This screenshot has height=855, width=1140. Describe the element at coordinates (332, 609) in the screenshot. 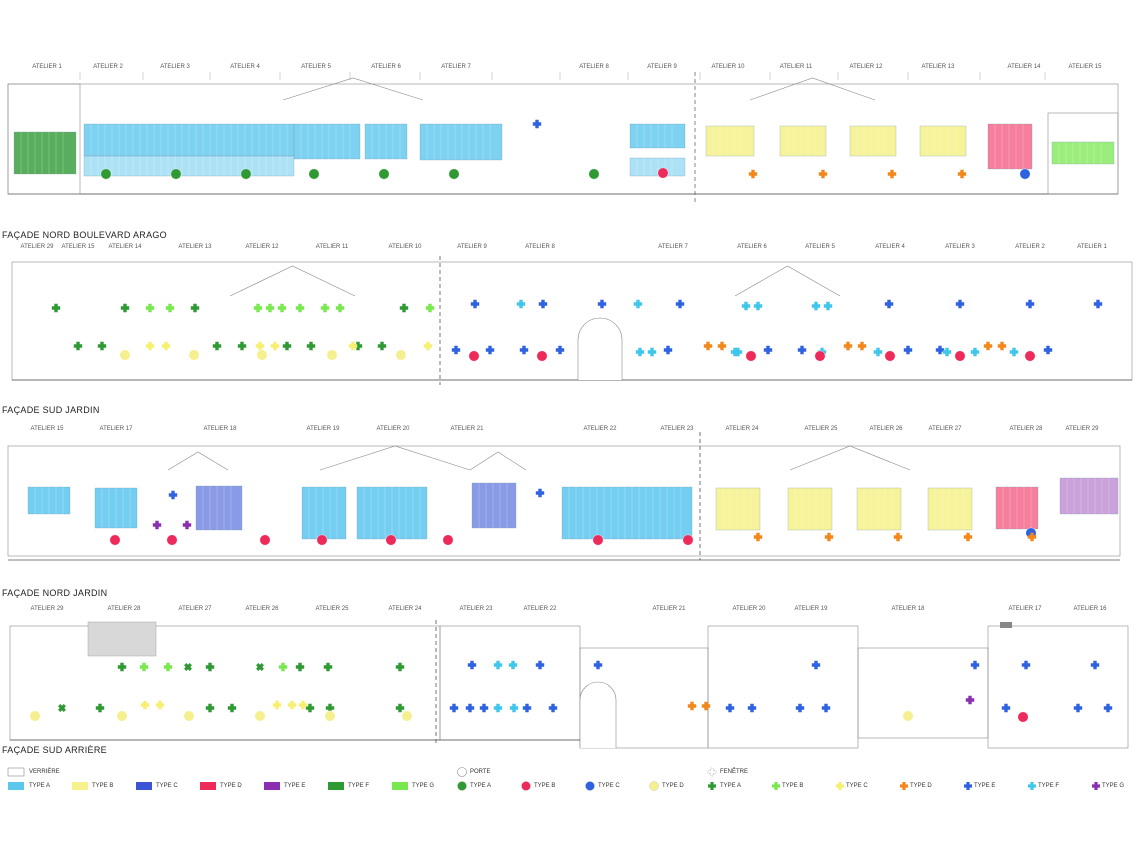

I see `atelier-label: ATELIER 25` at that location.